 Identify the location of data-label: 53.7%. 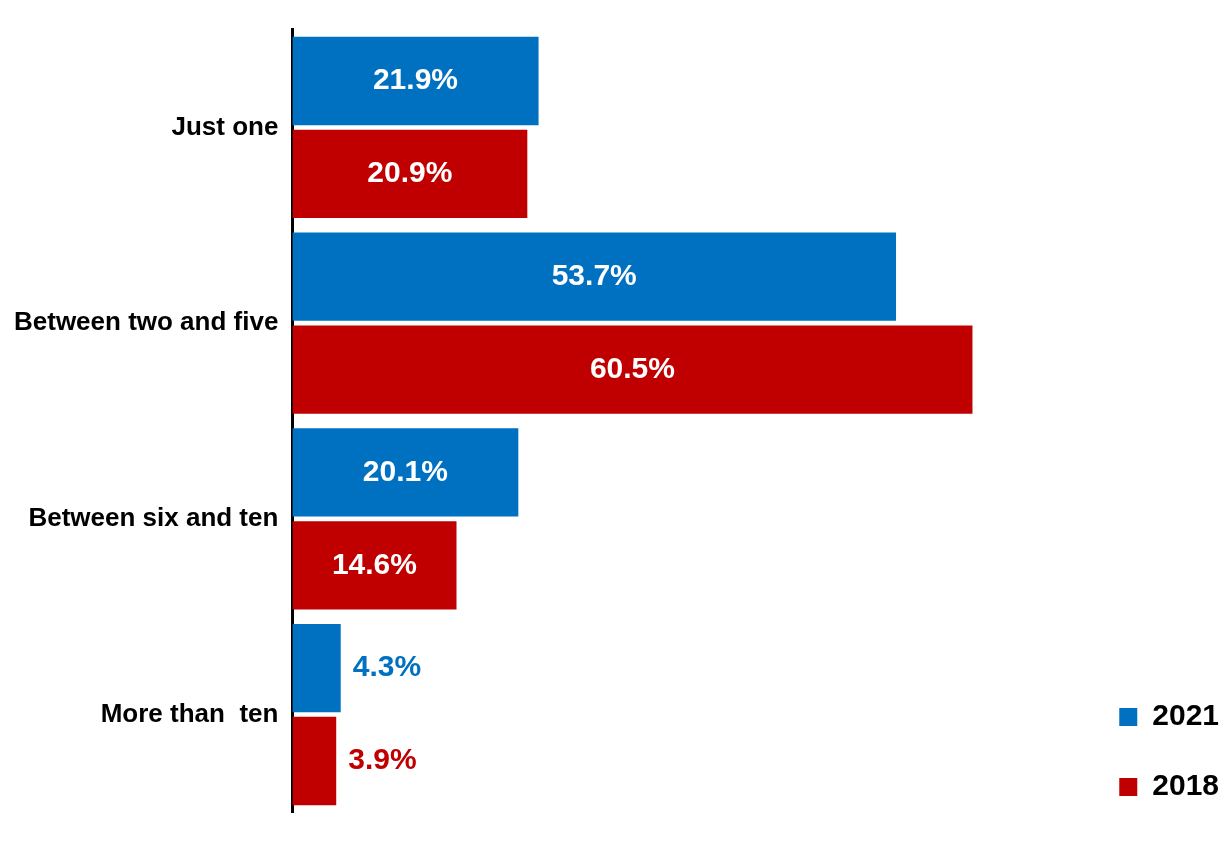
(594, 274).